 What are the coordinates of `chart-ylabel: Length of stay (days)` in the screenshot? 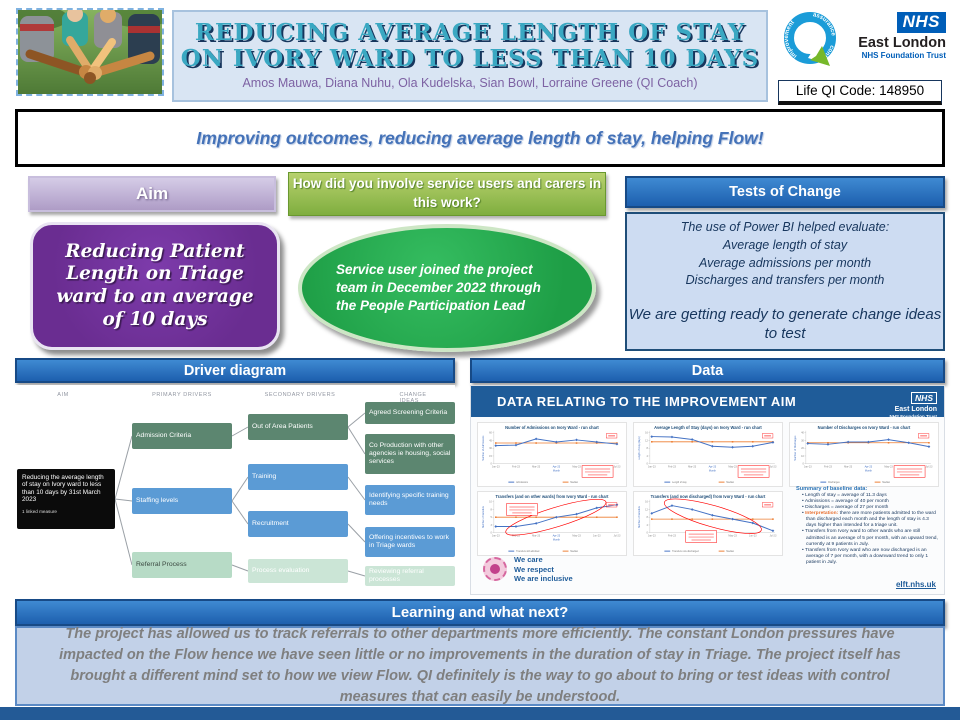 It's located at (639, 448).